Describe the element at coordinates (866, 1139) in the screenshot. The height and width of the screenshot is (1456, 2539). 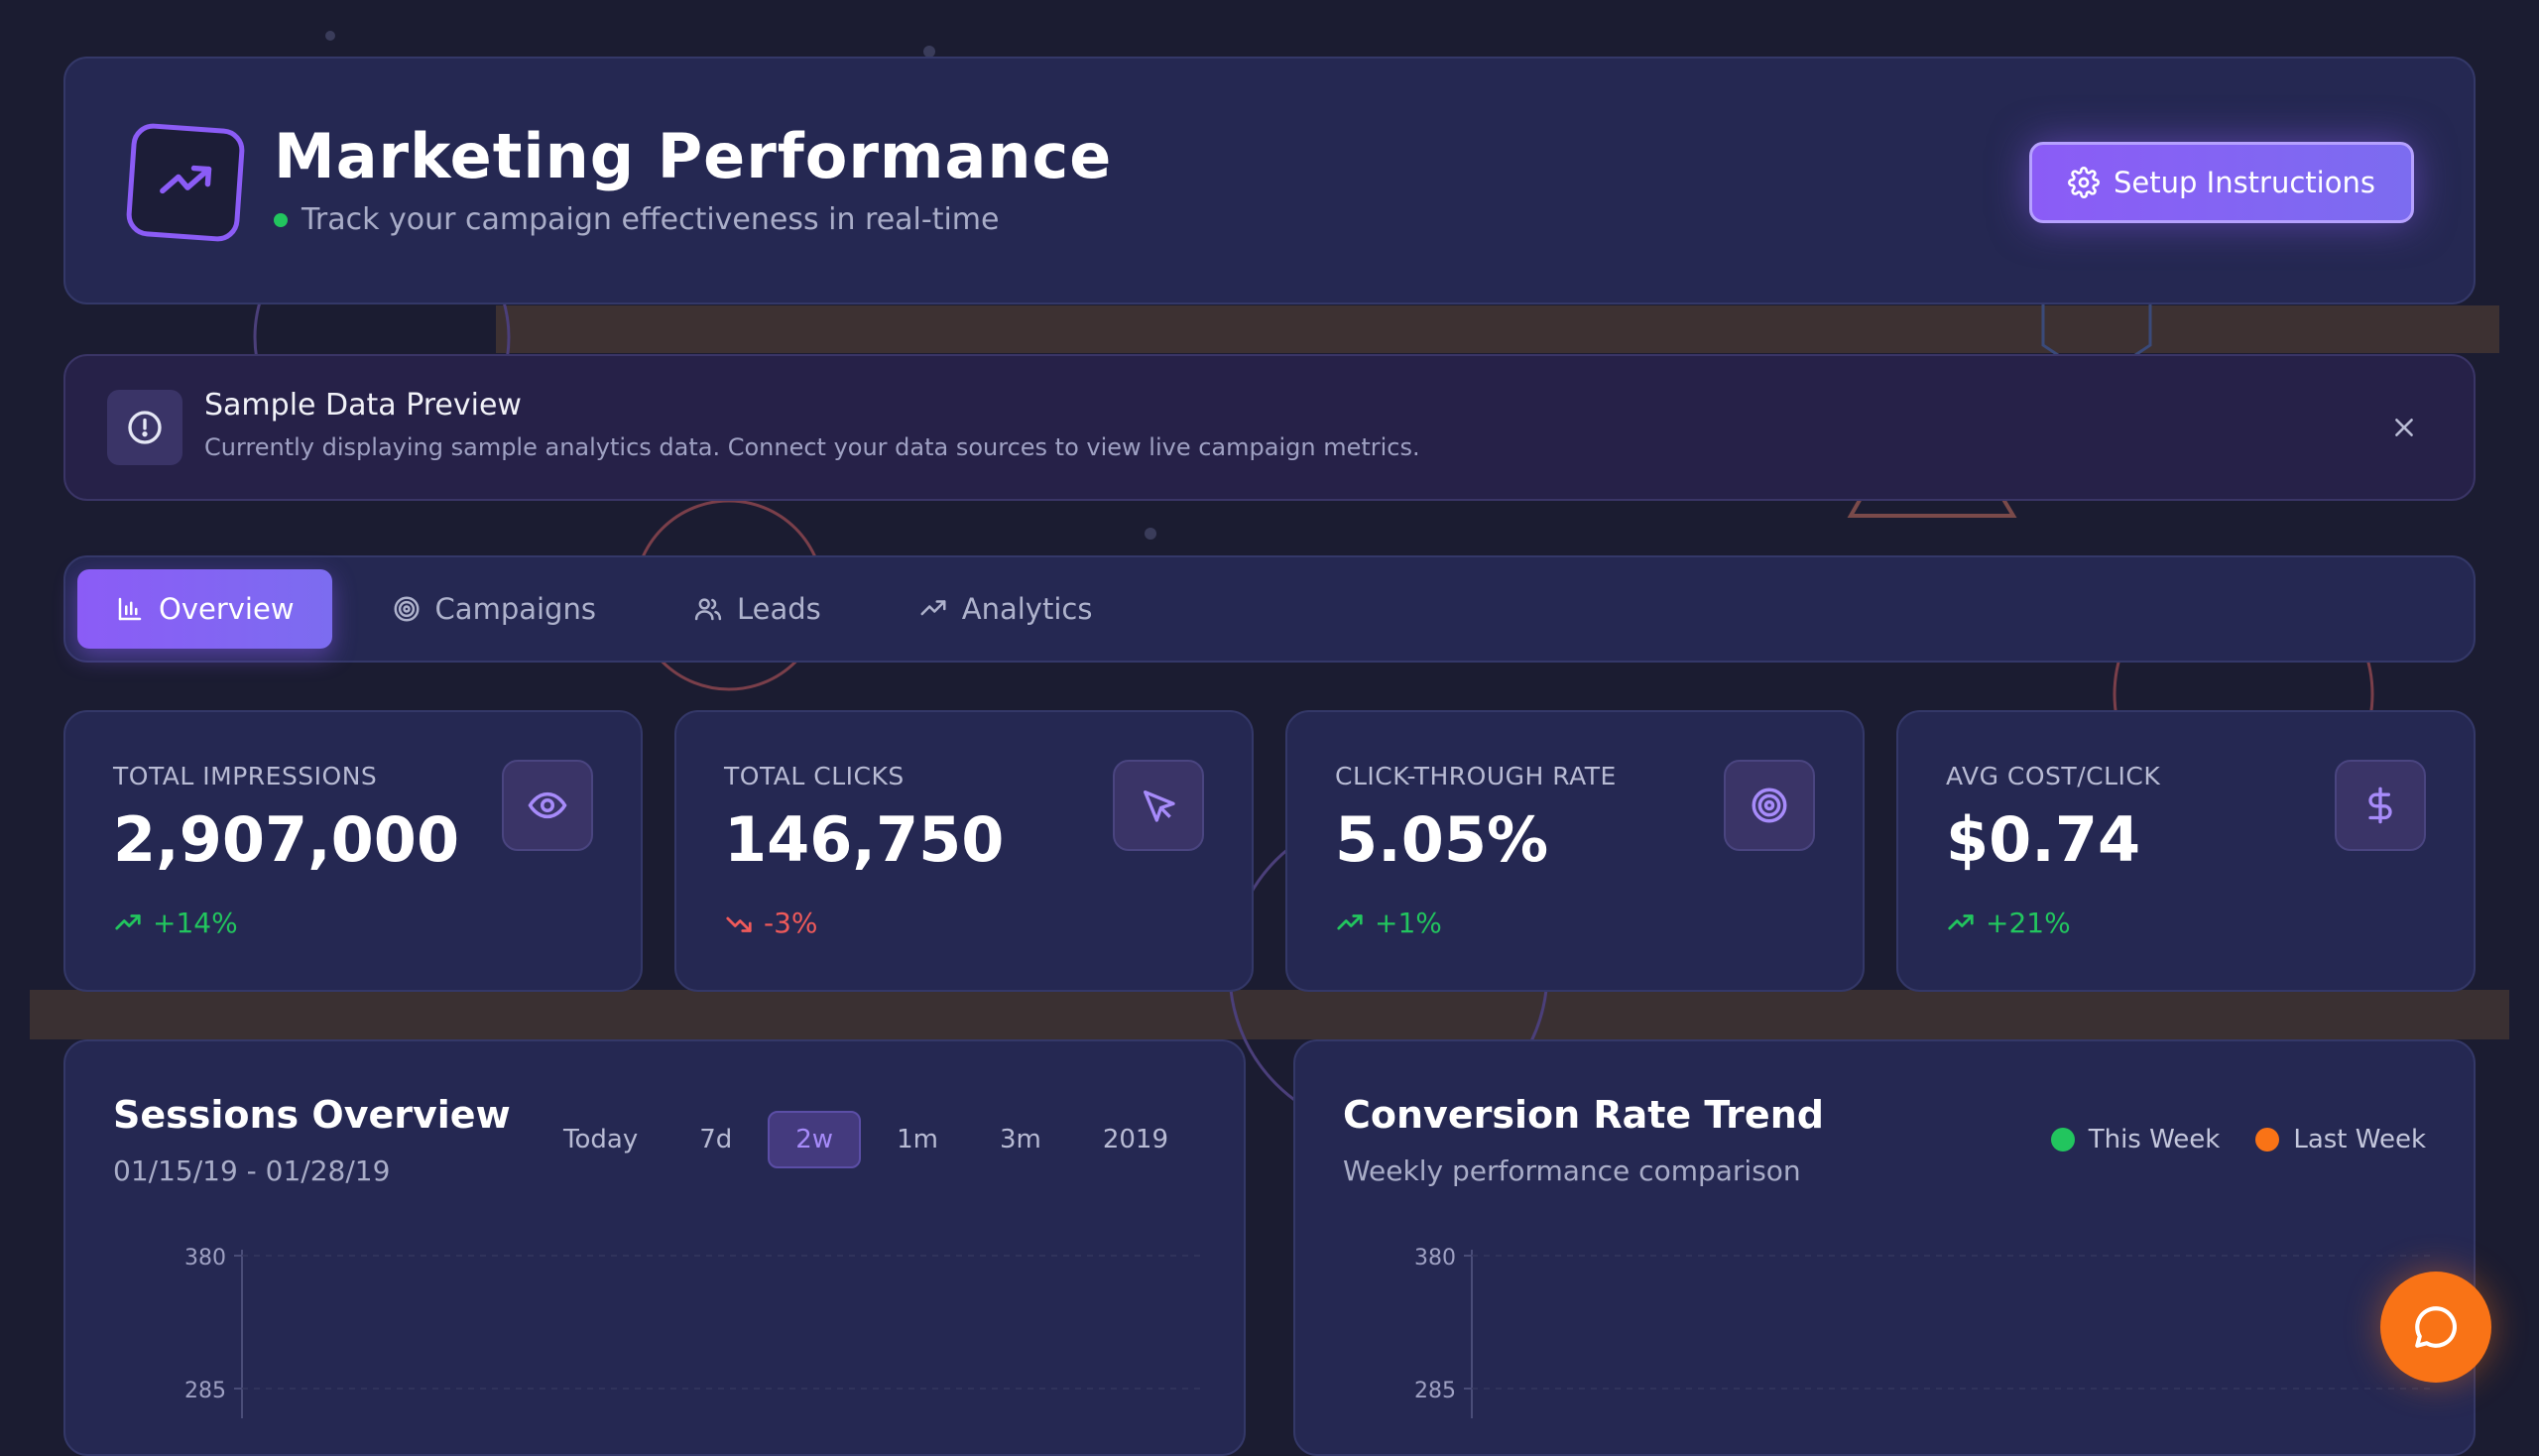
I see `range-selector: Today 7d 2w 1m 3m 2019` at that location.